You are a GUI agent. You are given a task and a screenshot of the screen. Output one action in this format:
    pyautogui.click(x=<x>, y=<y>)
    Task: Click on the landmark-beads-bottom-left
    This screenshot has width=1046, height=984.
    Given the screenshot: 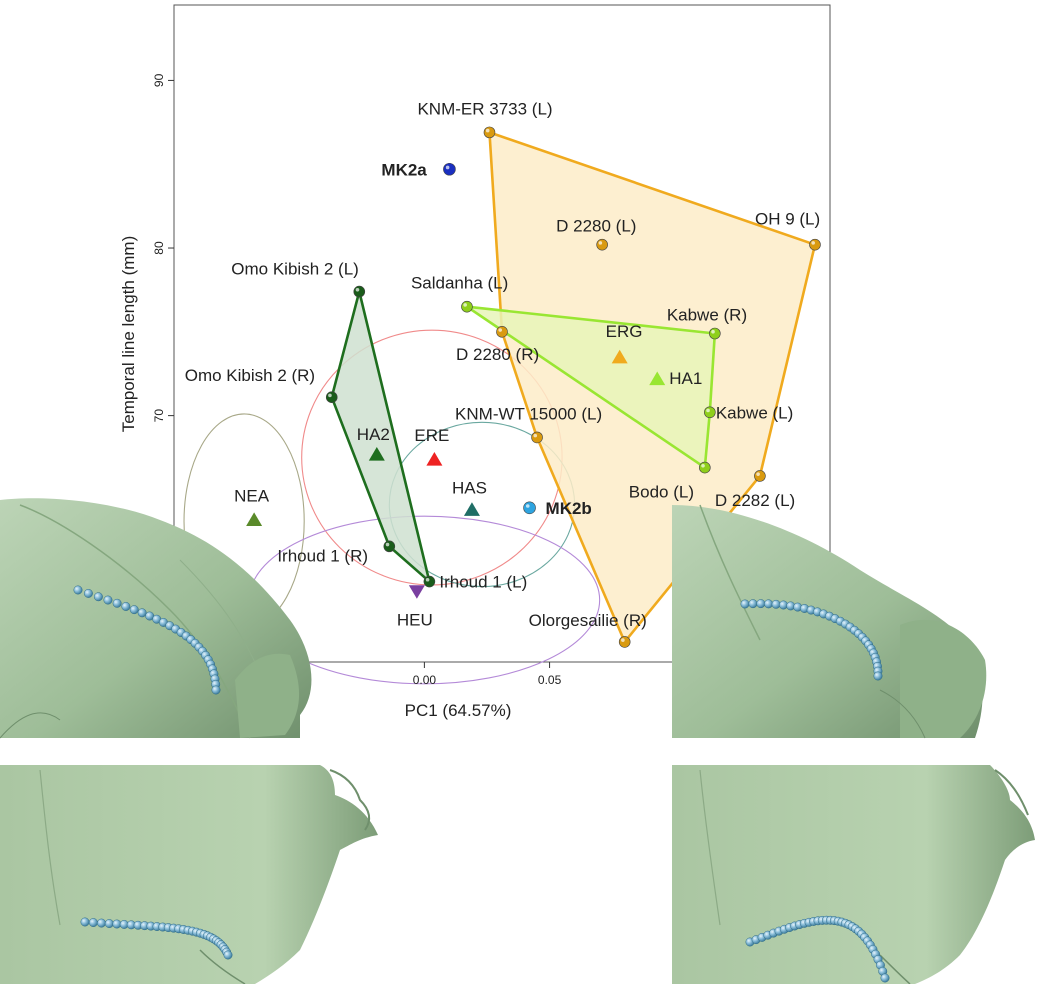 What is the action you would take?
    pyautogui.click(x=156, y=938)
    